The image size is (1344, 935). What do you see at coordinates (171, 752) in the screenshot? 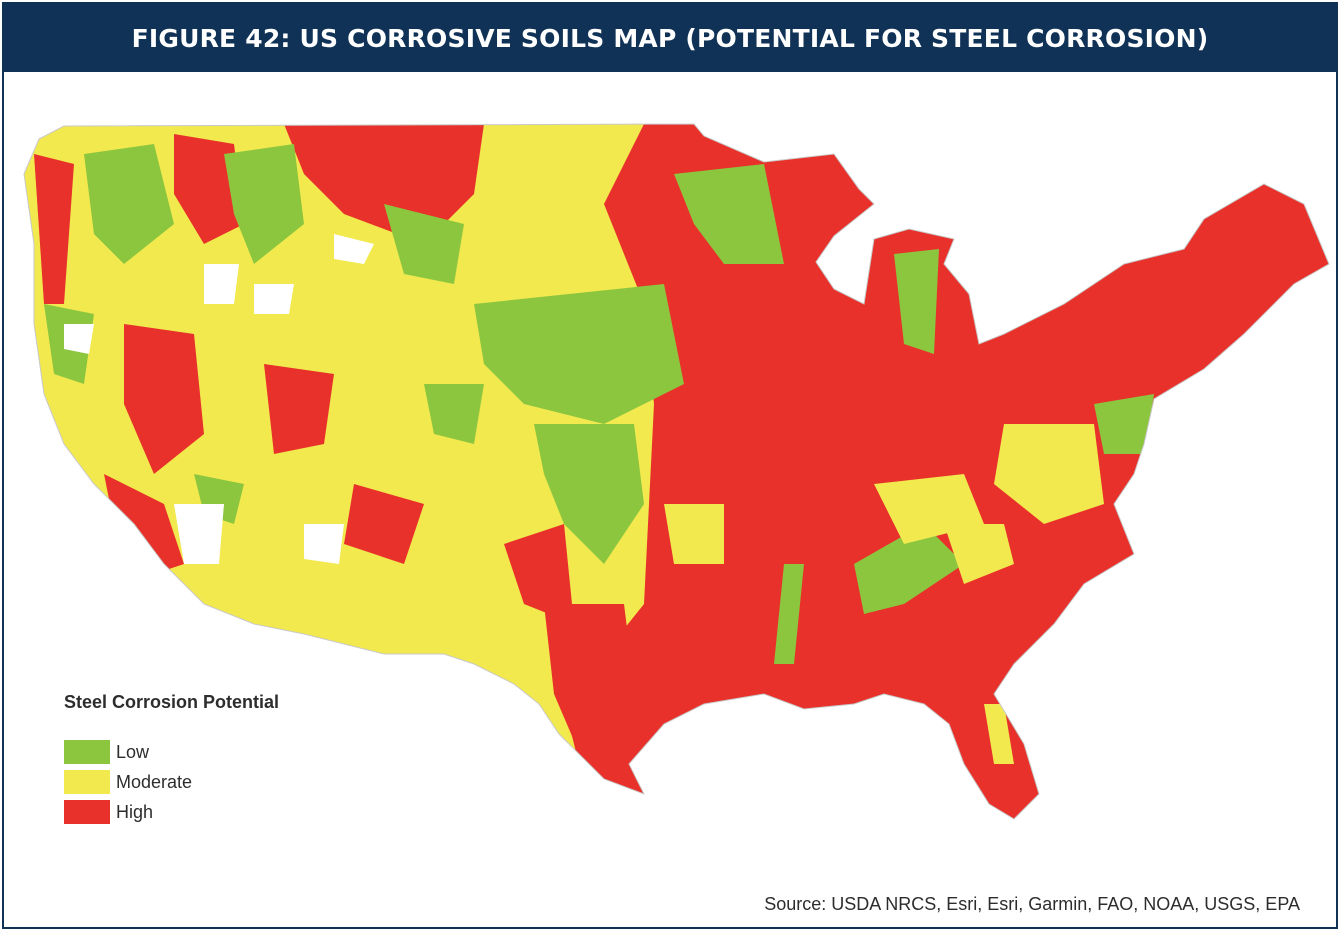
I see `legend-item-low: Low` at bounding box center [171, 752].